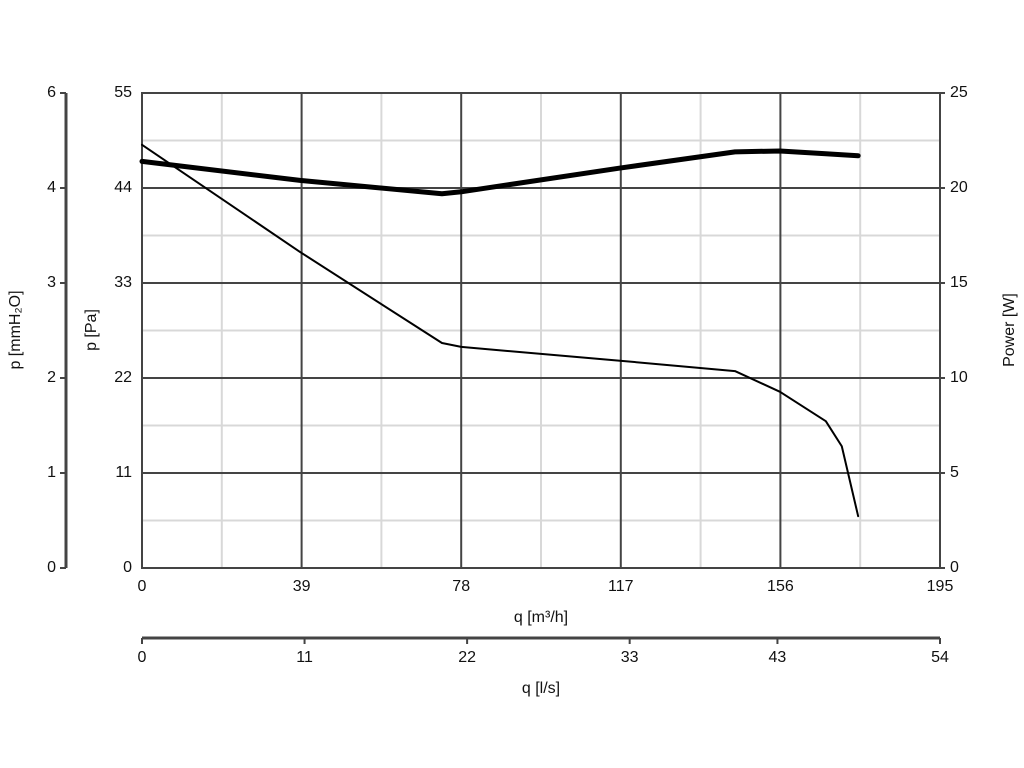  I want to click on y3-tick-label: 1, so click(51, 472).